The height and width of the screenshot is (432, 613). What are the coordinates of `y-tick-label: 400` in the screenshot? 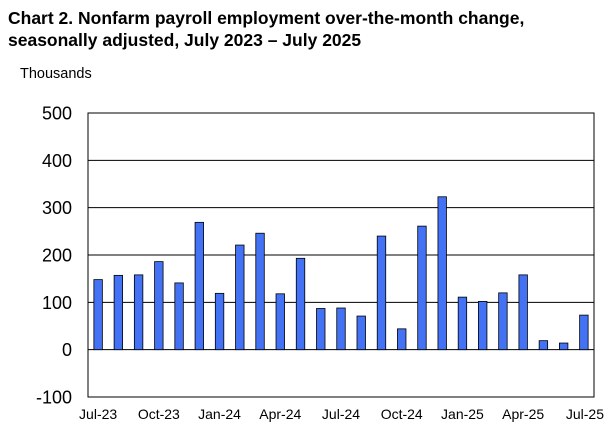 It's located at (57, 161).